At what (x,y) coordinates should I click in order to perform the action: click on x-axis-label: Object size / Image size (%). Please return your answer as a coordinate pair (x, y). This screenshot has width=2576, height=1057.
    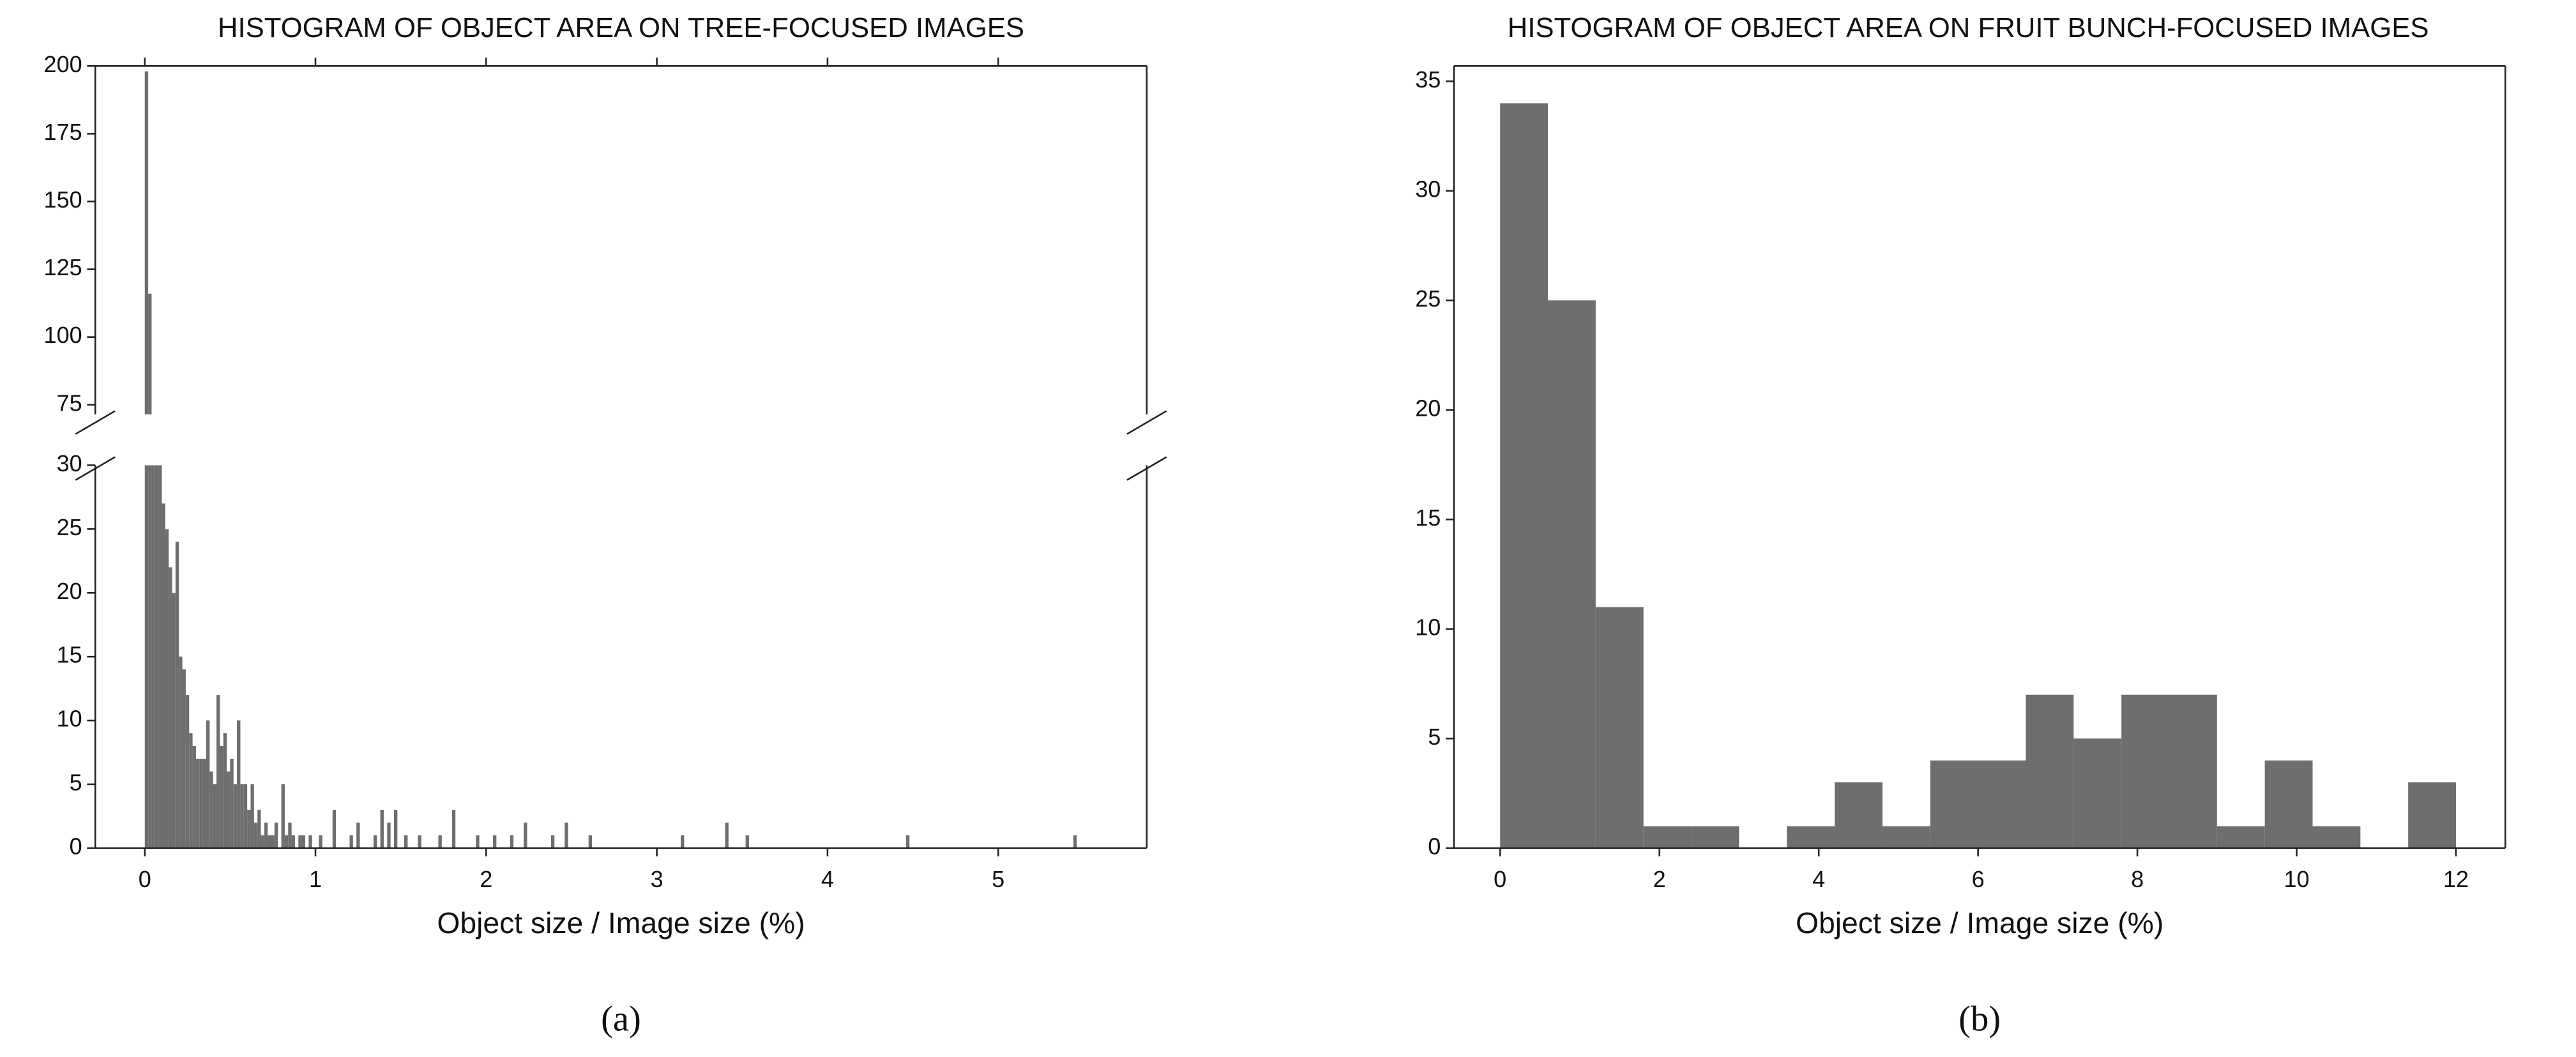
    Looking at the image, I should click on (621, 922).